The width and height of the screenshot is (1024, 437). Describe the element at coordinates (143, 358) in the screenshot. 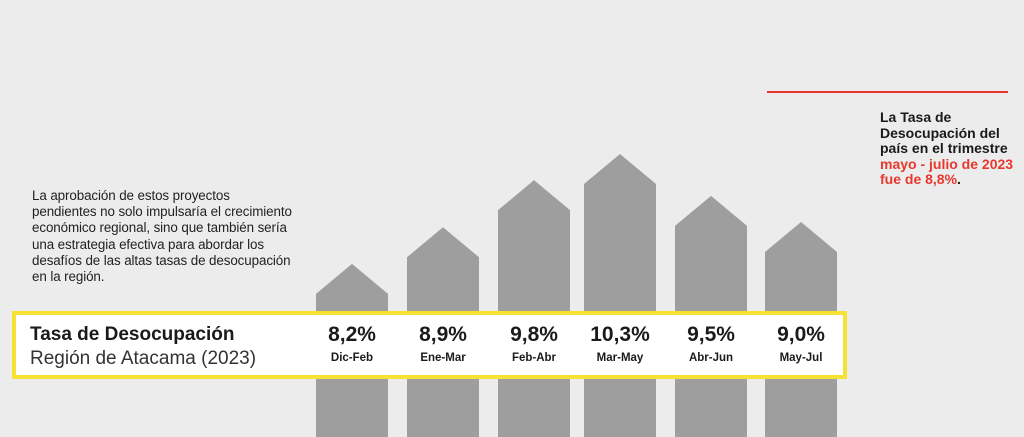

I see `chart-subtitle: Región de Atacama (2023)` at that location.